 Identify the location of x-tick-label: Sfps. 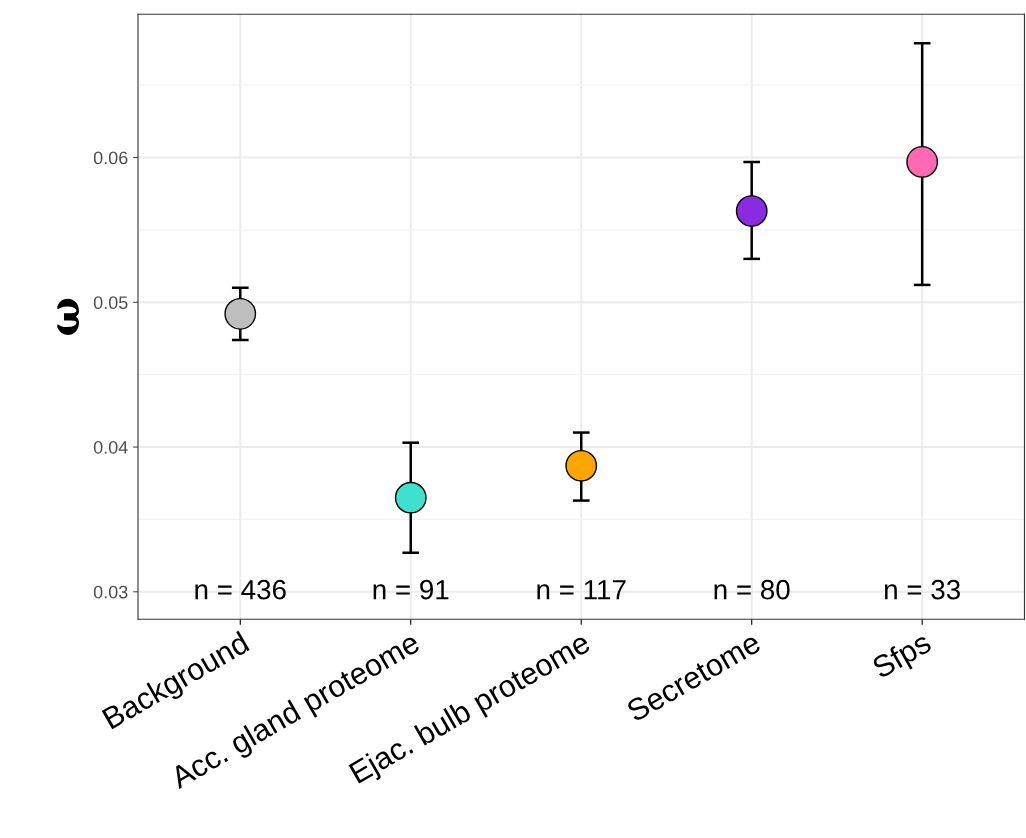
(903, 657).